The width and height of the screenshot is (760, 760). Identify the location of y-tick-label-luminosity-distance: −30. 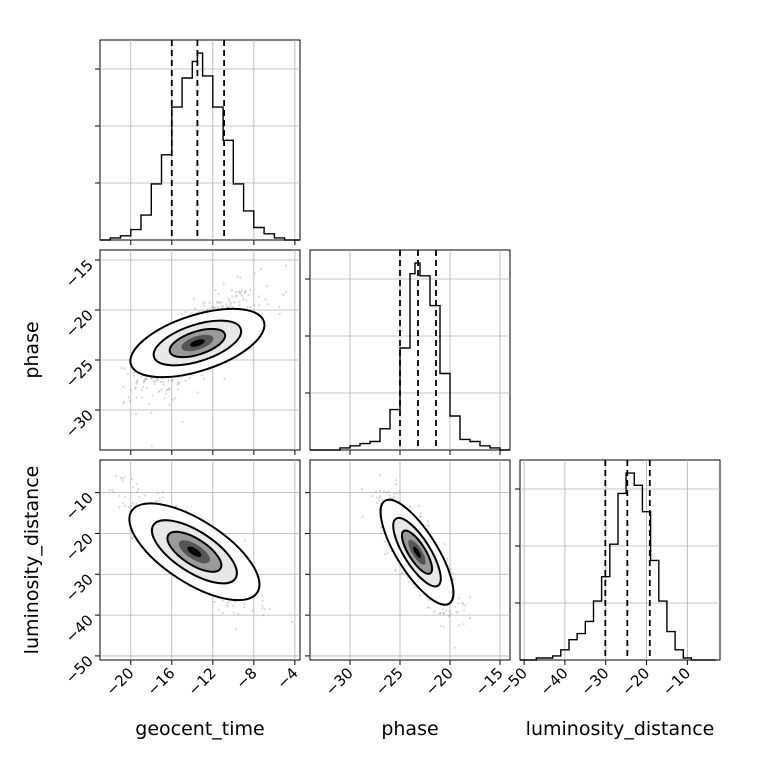
(79, 587).